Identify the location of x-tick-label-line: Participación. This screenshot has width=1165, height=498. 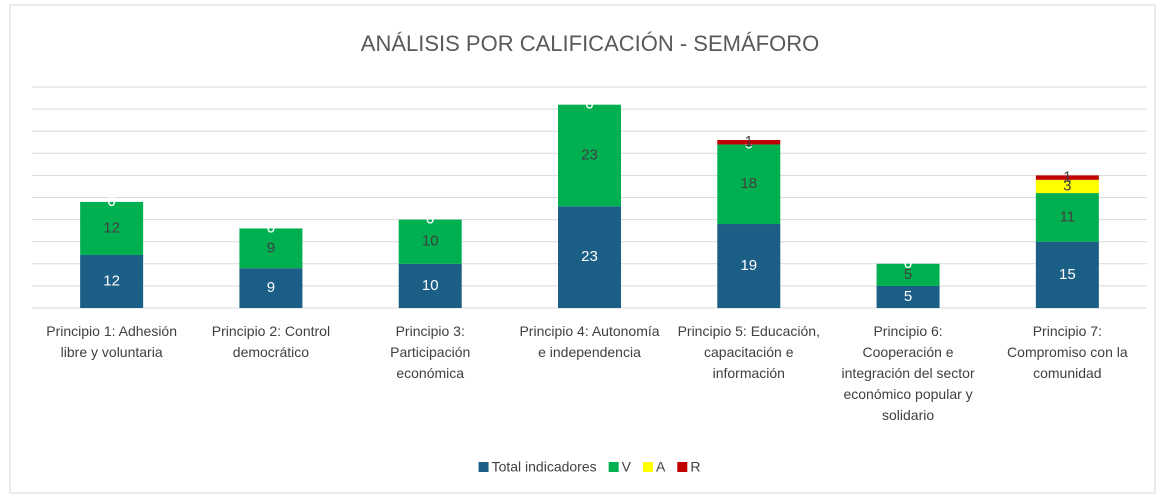
(430, 352).